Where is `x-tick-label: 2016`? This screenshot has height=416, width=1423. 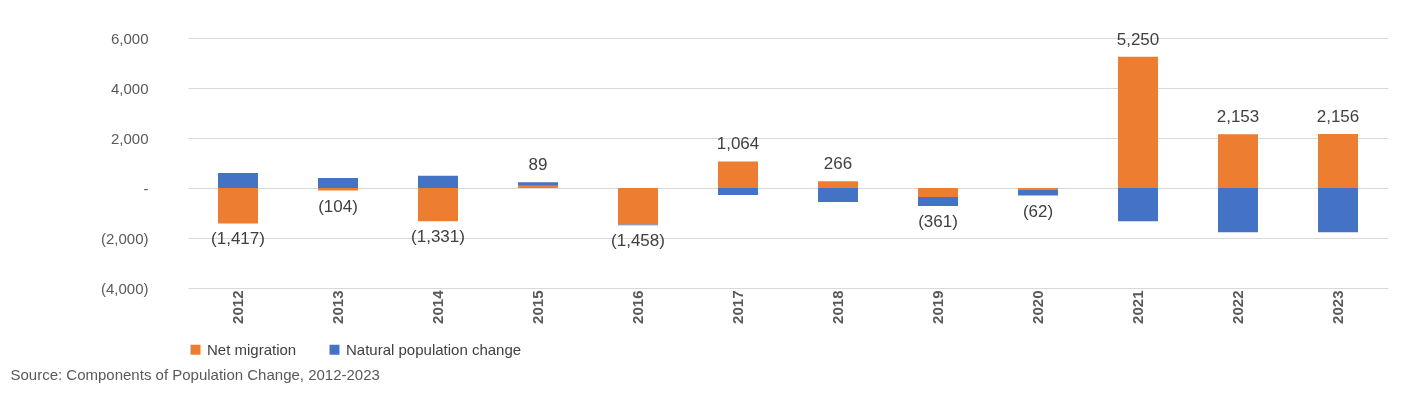 x-tick-label: 2016 is located at coordinates (637, 307).